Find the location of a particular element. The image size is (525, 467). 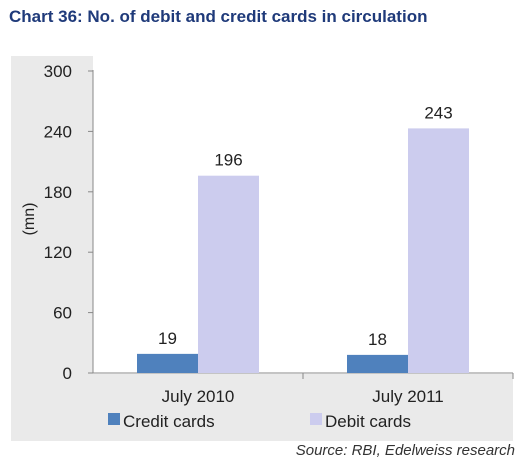

data-label: 19 is located at coordinates (167, 338).